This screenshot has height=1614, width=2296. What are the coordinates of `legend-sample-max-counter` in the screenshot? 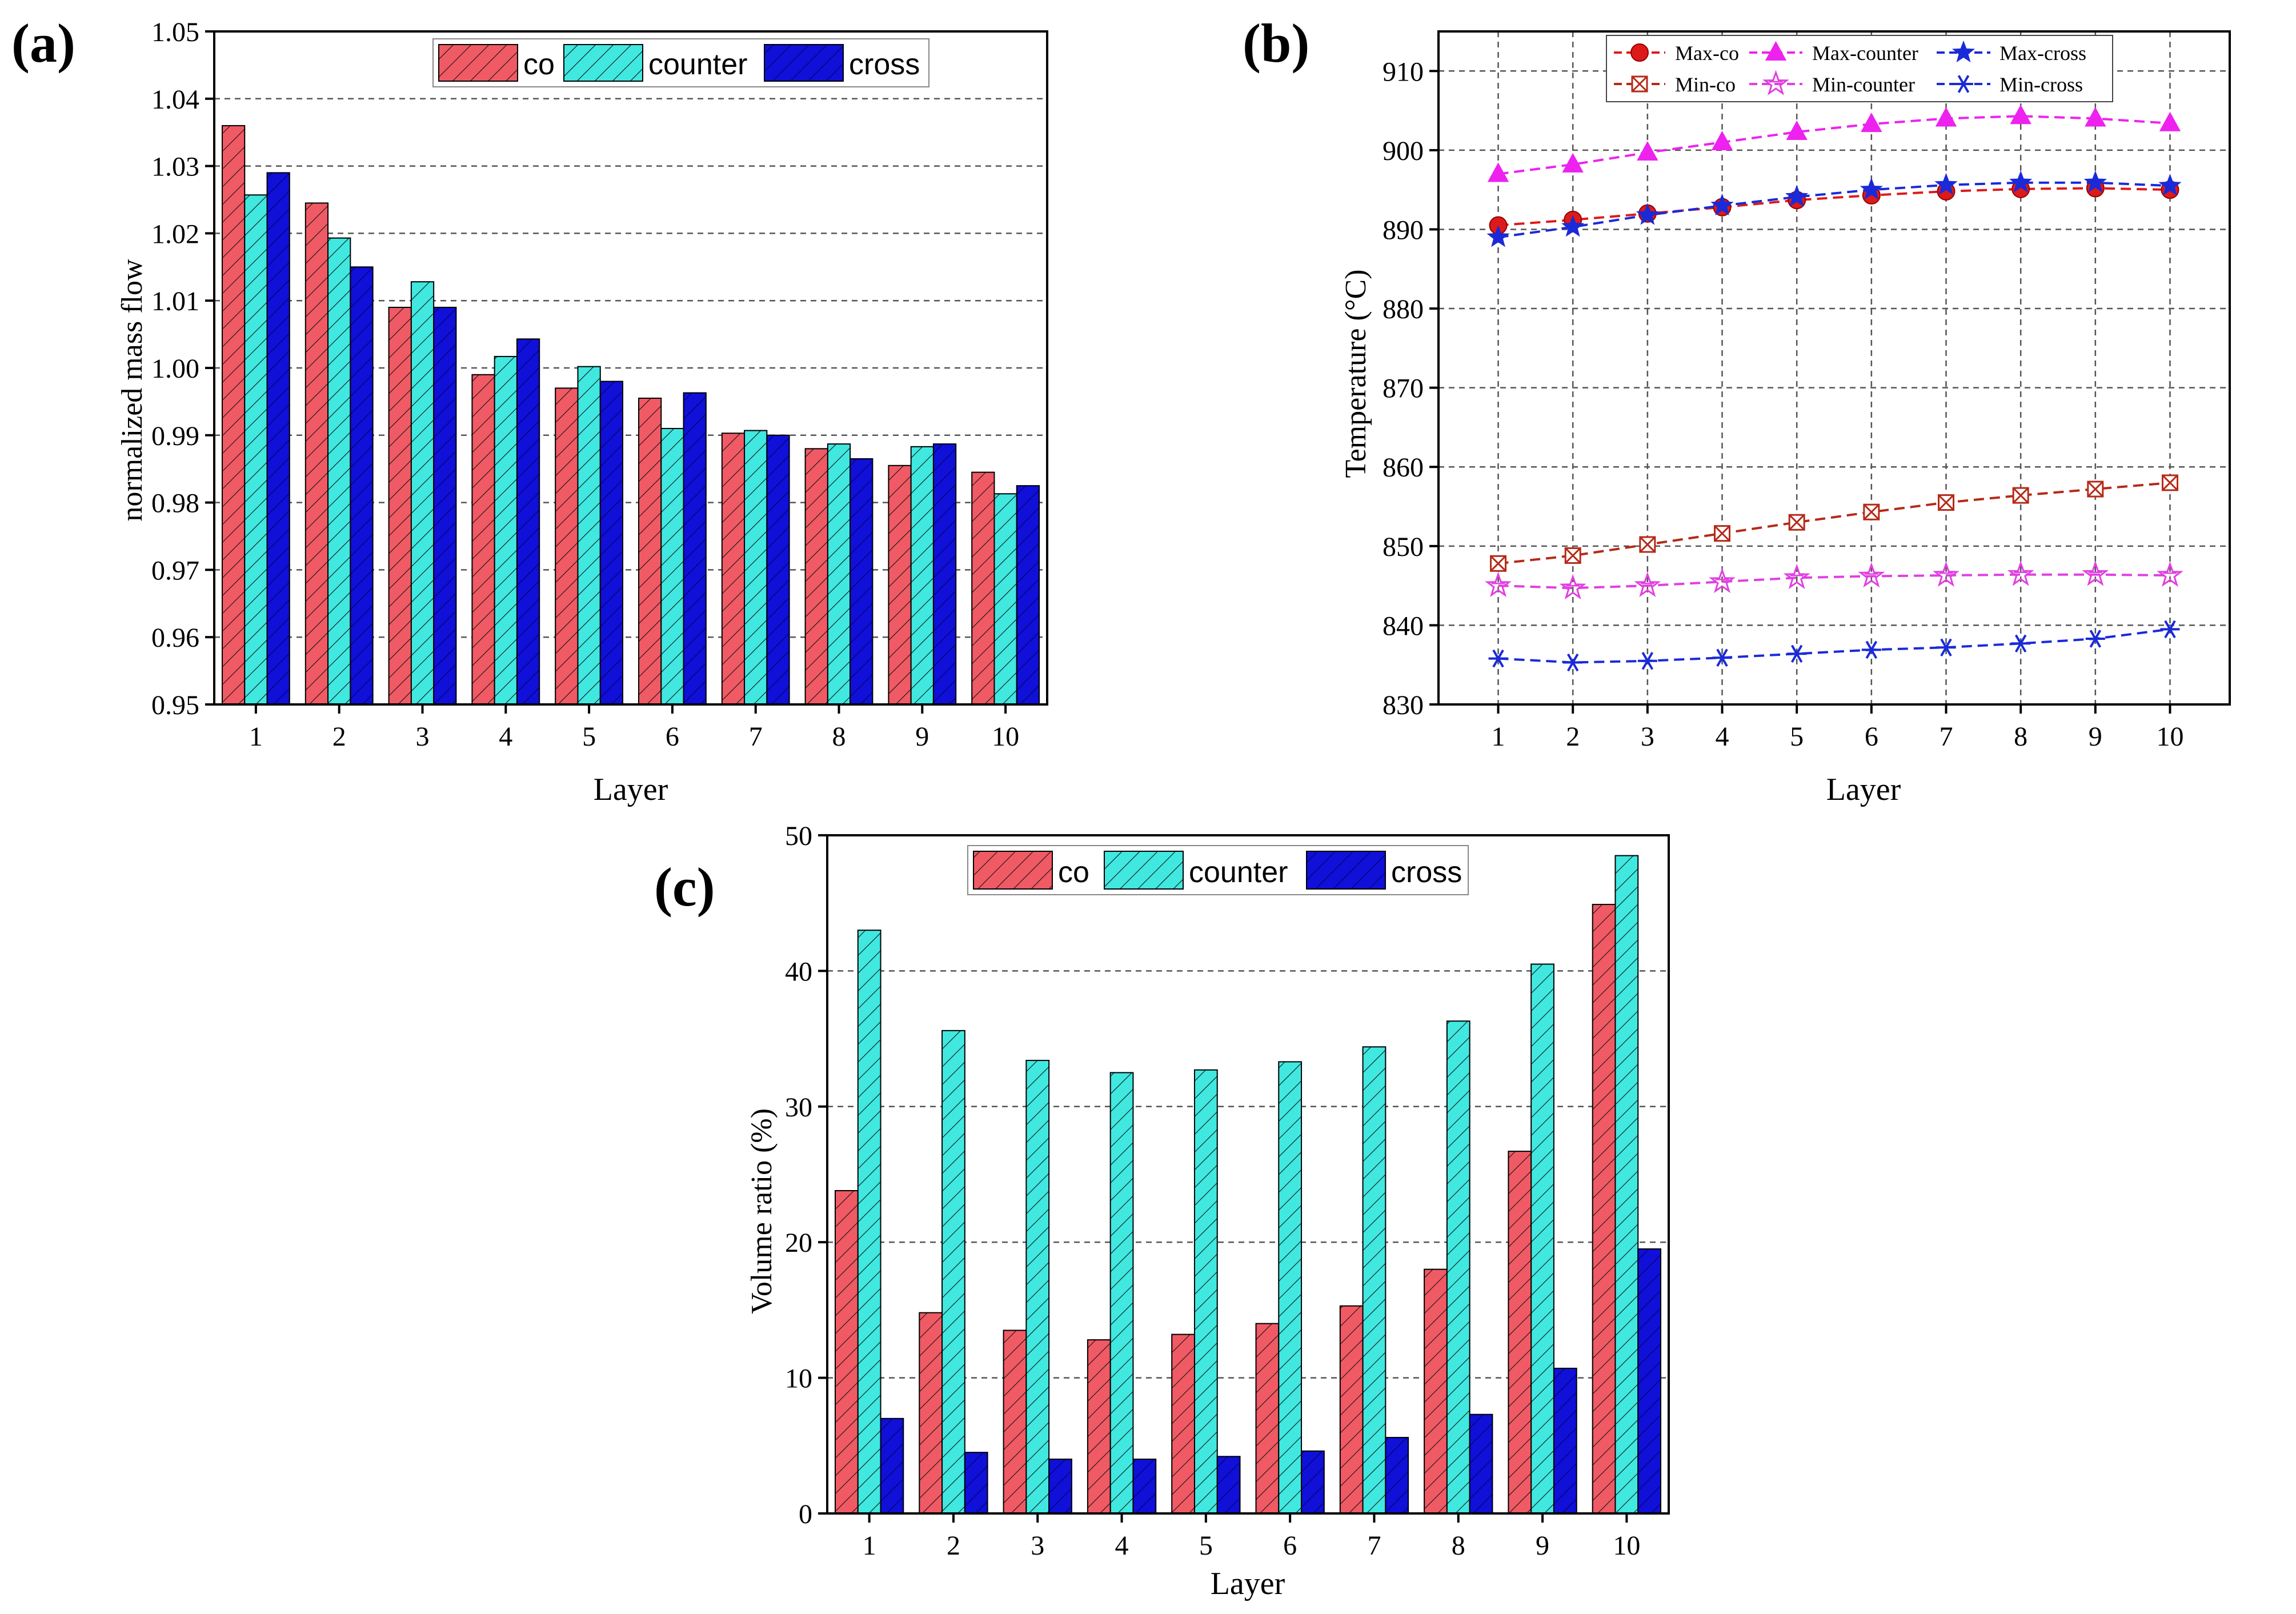 It's located at (1775, 51).